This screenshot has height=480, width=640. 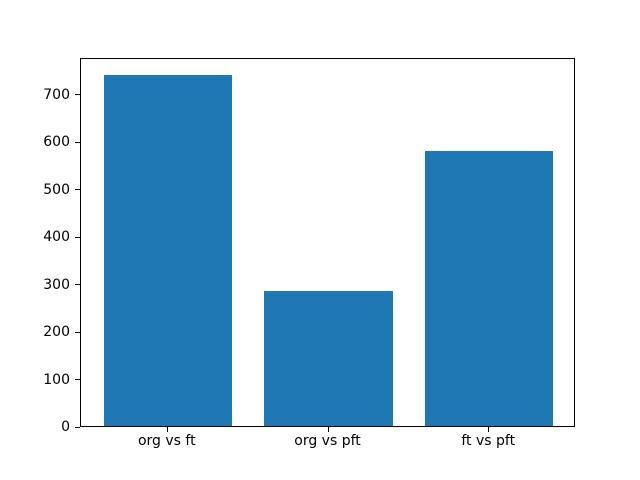 I want to click on bar-org-vs-pft, so click(x=328, y=358).